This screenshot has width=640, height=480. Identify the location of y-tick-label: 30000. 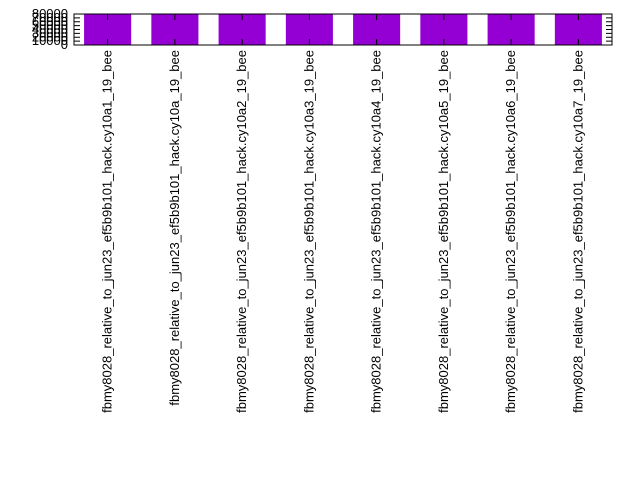
(50, 32).